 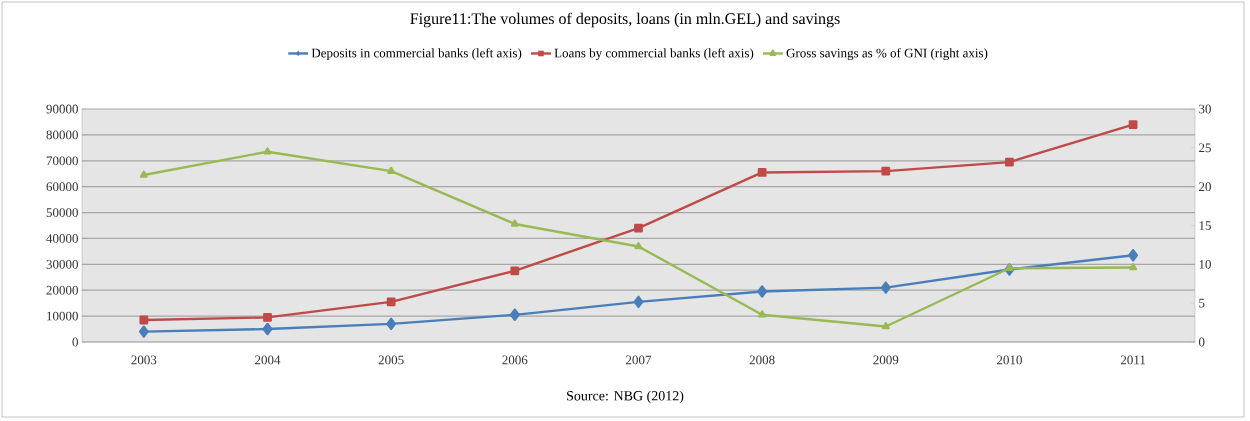 I want to click on x-tick-label: 2004, so click(x=268, y=360).